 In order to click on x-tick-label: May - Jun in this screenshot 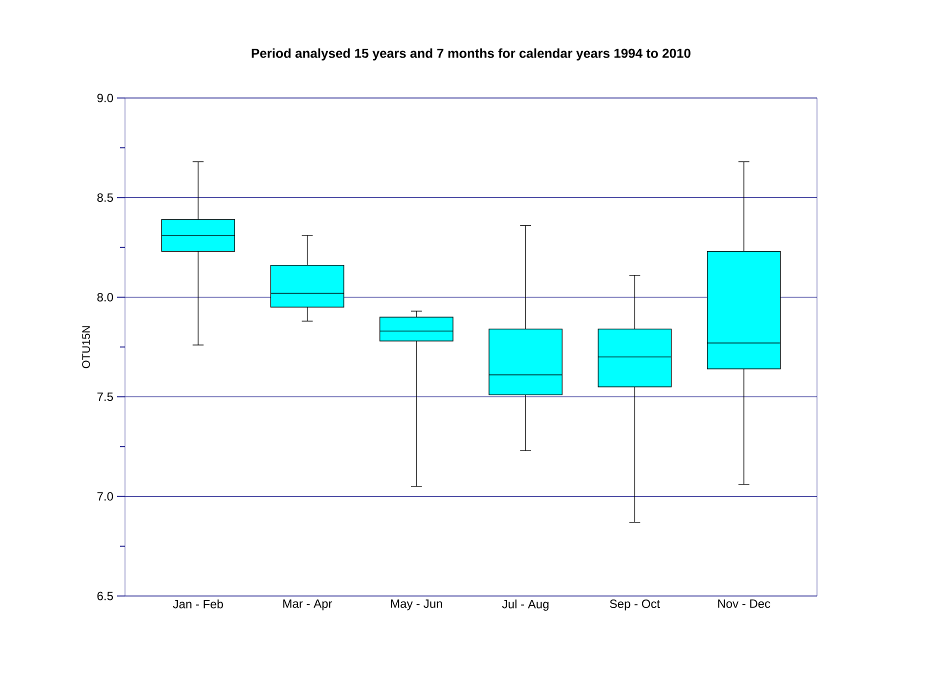, I will do `click(416, 605)`.